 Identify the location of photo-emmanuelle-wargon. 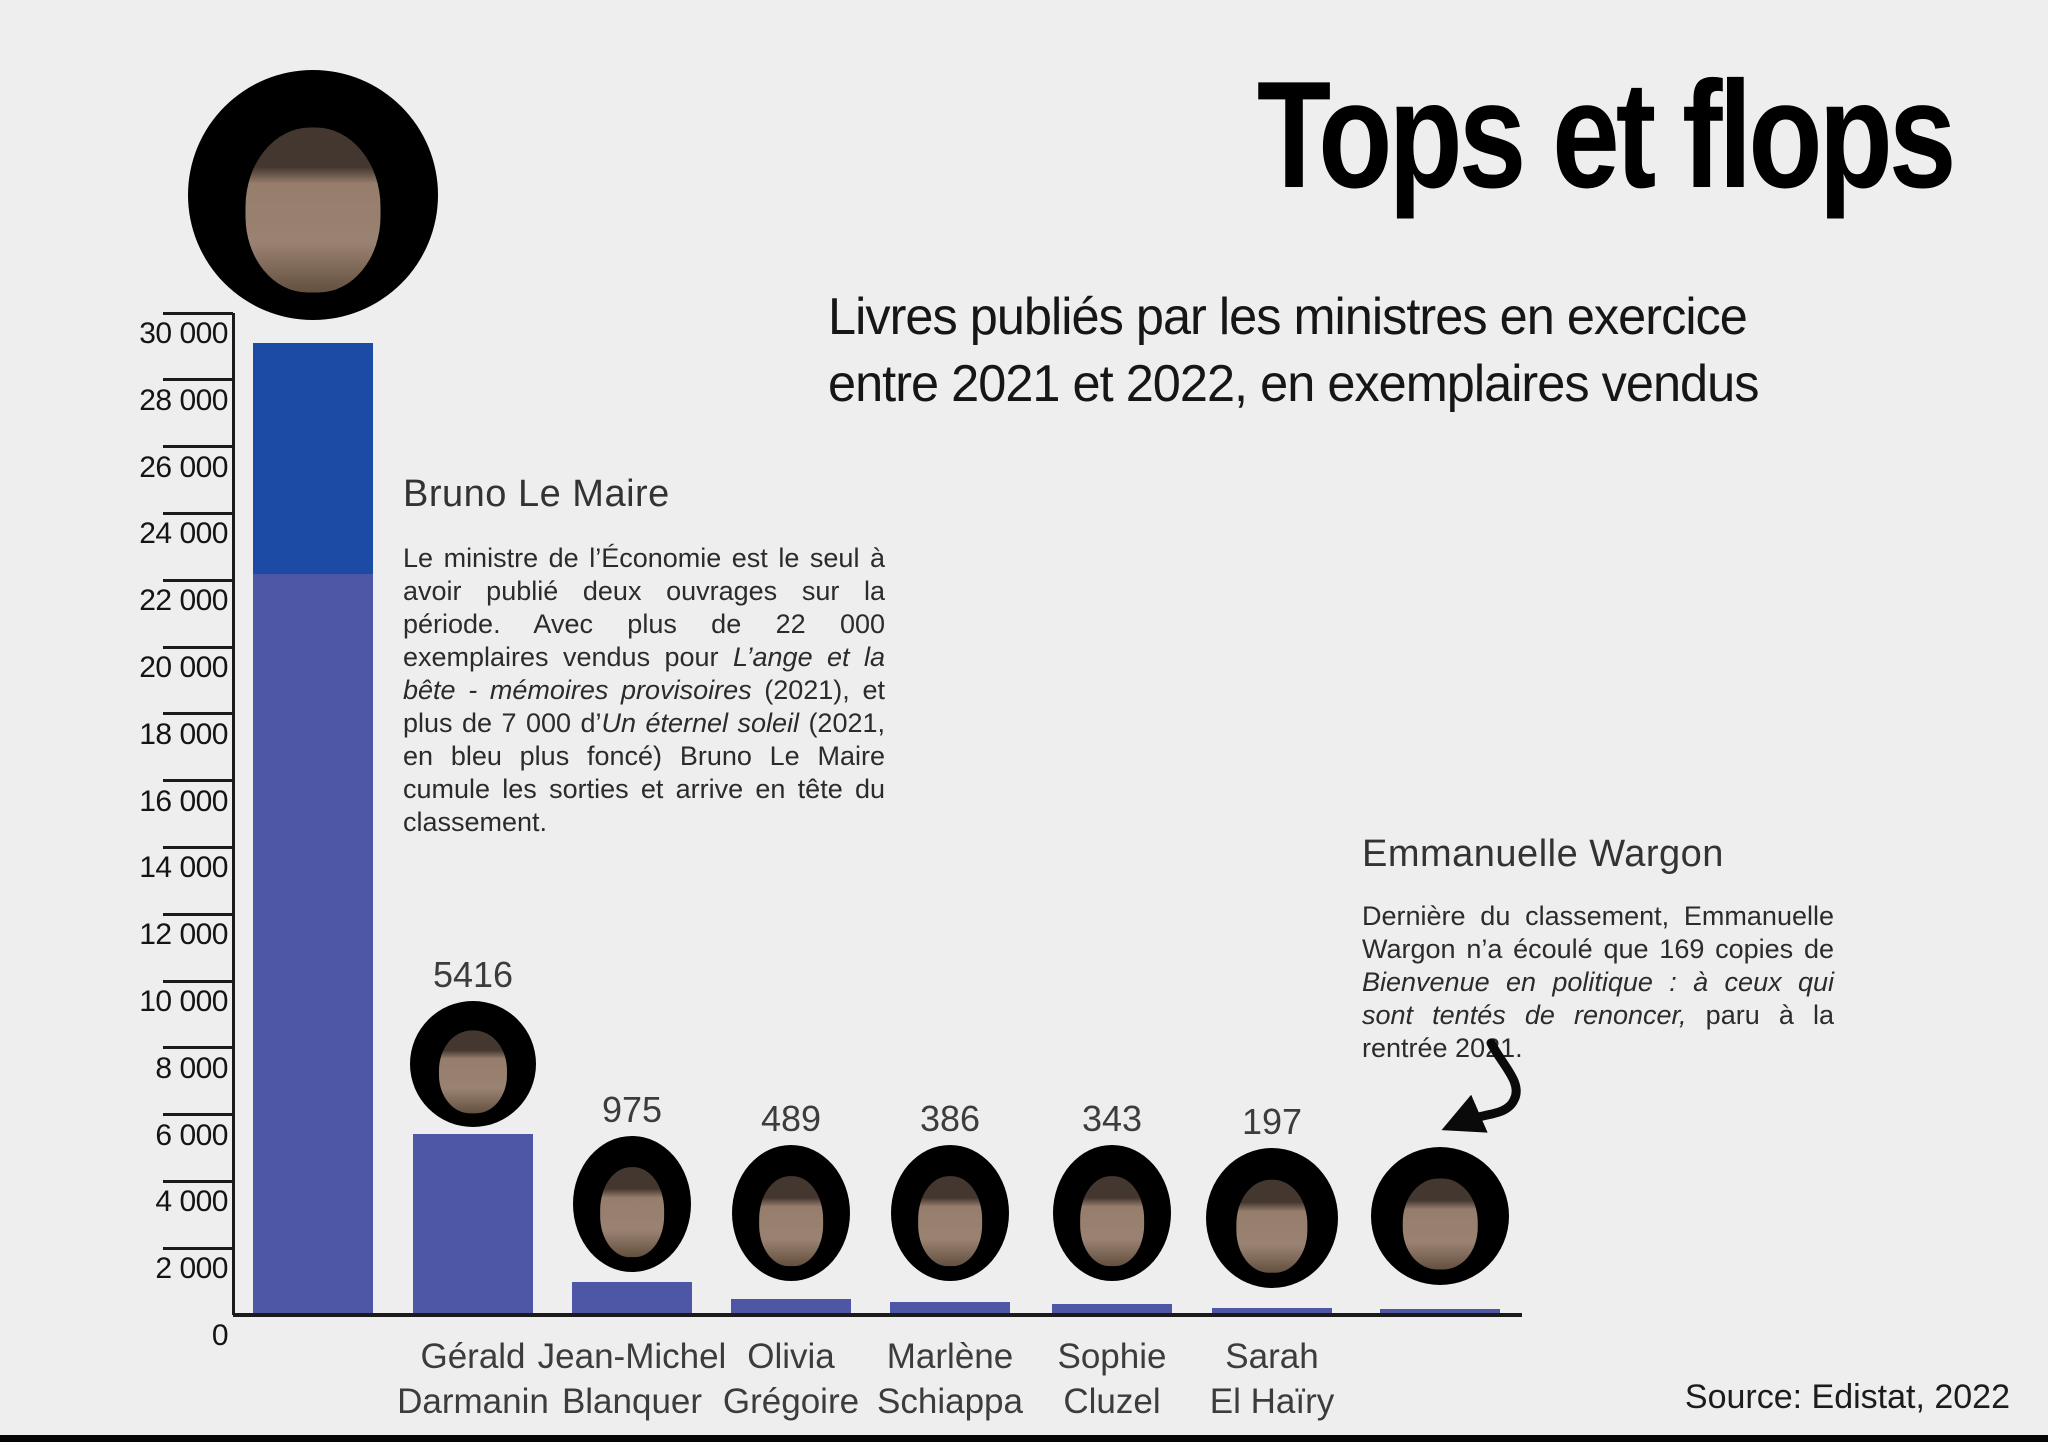
(1440, 1216).